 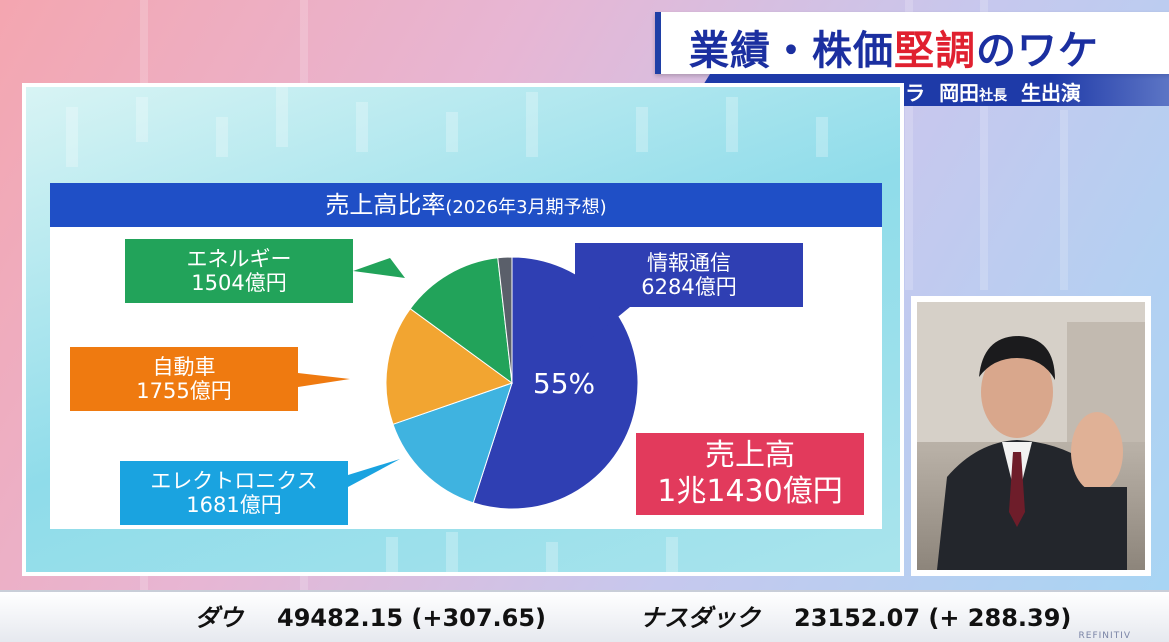 I want to click on label-energy: エネルギー 1504億円, so click(x=239, y=271).